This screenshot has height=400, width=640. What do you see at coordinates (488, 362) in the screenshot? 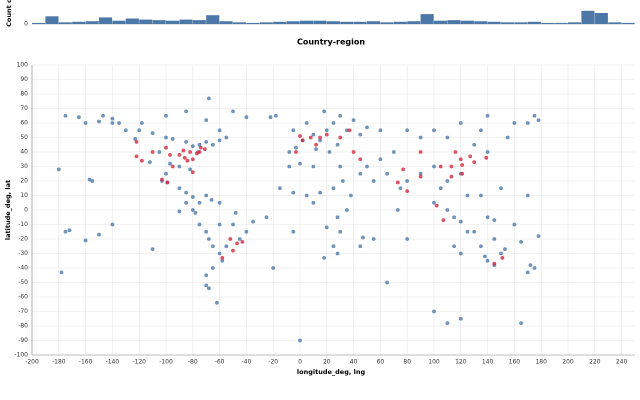
I see `x-tick-label: 140` at bounding box center [488, 362].